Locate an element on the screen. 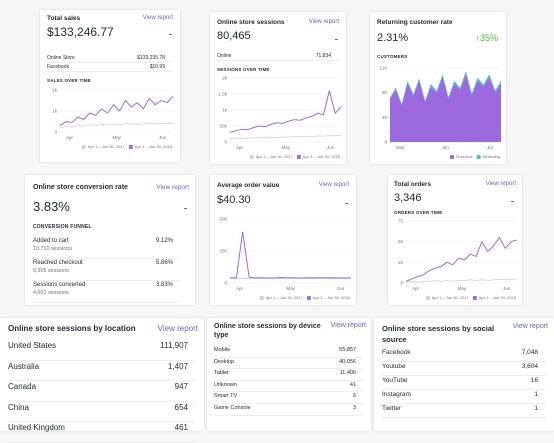 The height and width of the screenshot is (443, 554). row-label: Tablet is located at coordinates (221, 373).